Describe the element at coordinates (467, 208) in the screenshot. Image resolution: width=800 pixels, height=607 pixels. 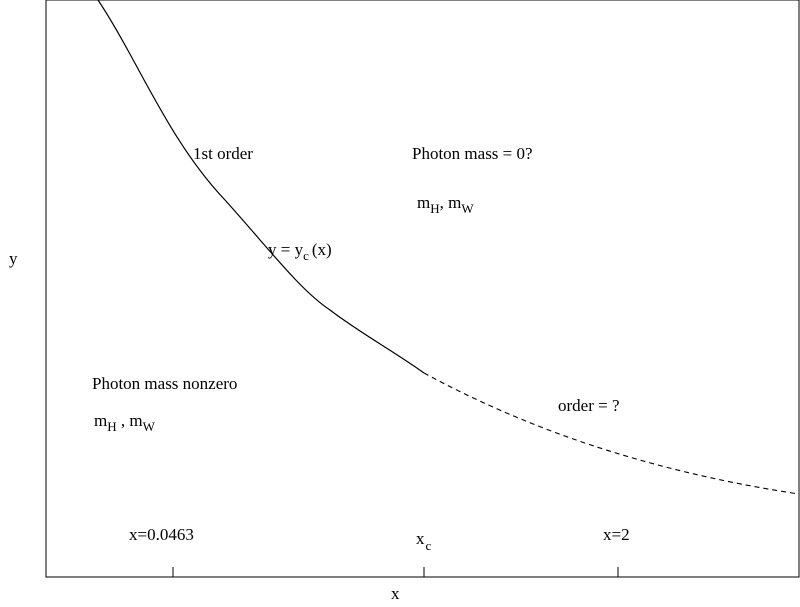
I see `massless-mass-2-sub: W` at that location.